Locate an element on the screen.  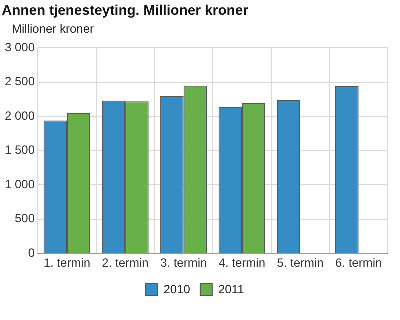
y-tick-label: 2 000 is located at coordinates (20, 115).